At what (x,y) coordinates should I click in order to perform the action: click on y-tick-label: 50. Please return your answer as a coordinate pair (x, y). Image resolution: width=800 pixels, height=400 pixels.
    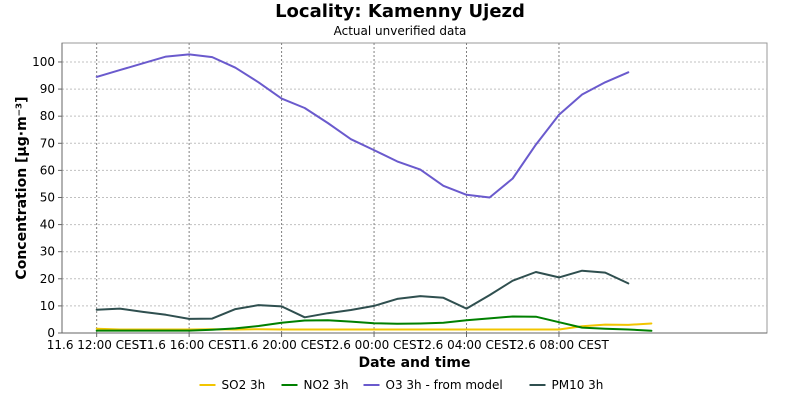
    Looking at the image, I should click on (47, 197).